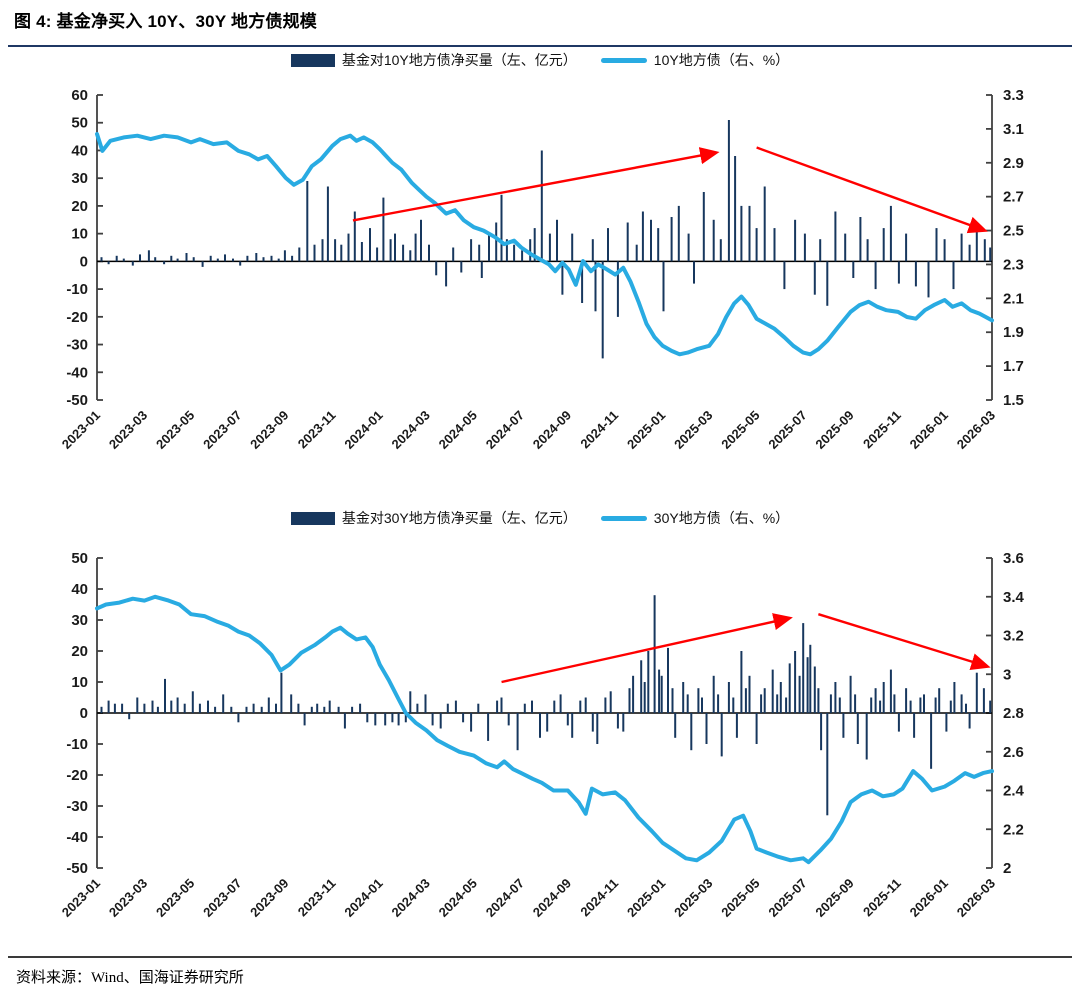 This screenshot has width=1080, height=1003. I want to click on y-tick-label: 20, so click(79, 651).